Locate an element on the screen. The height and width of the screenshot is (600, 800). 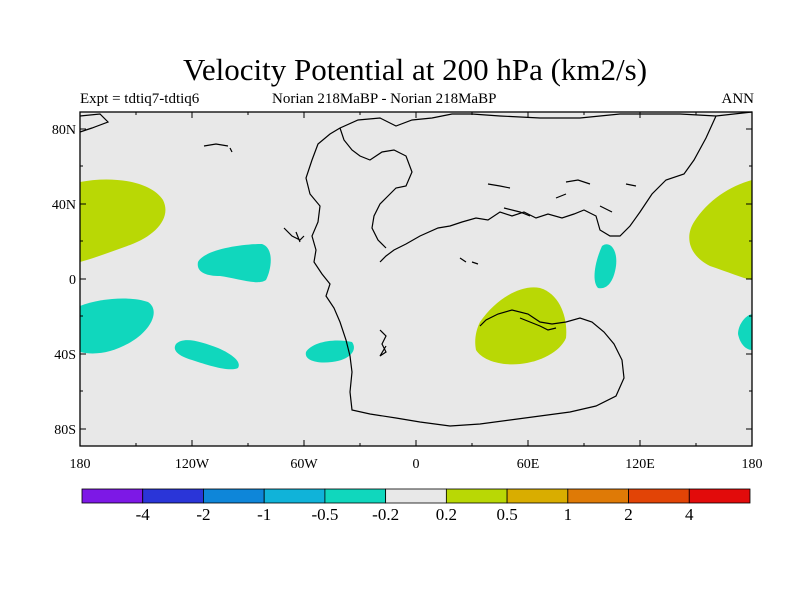
lon-tick-label: 0 is located at coordinates (416, 464).